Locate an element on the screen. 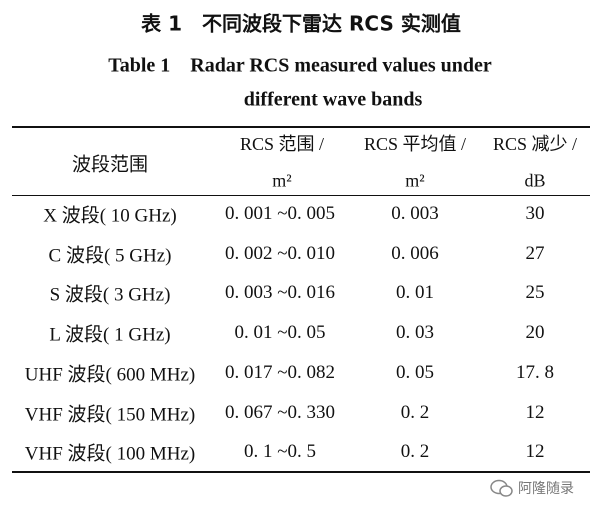 This screenshot has height=512, width=602. value-cell: 0. 006 is located at coordinates (415, 253).